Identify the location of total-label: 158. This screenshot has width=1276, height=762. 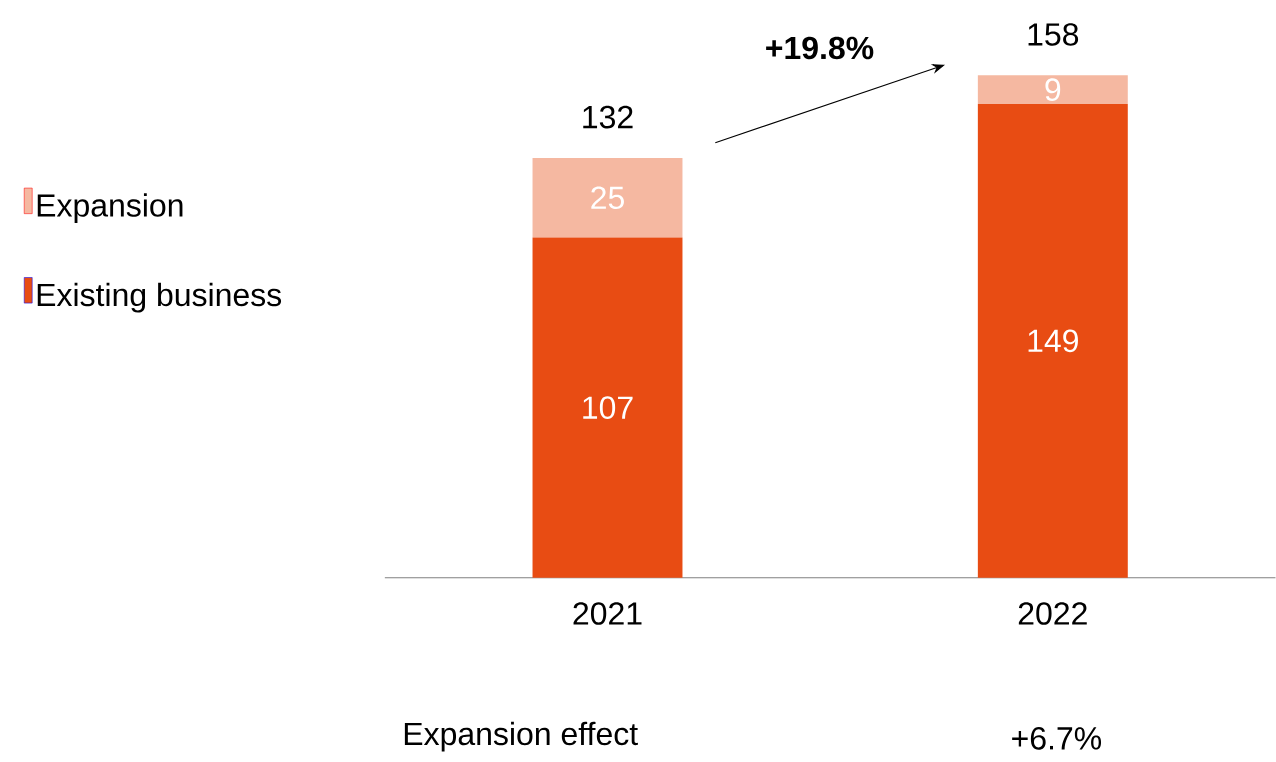
(1053, 34).